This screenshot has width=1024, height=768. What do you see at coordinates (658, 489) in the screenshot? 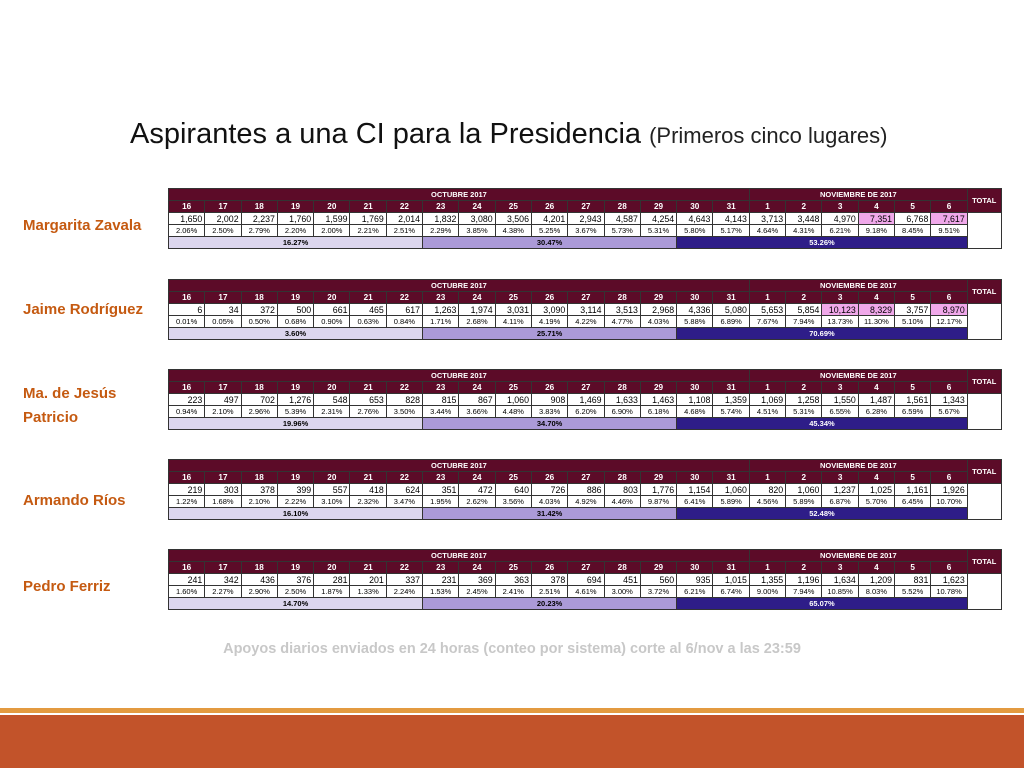
I see `daily-count-cell: 1,776` at bounding box center [658, 489].